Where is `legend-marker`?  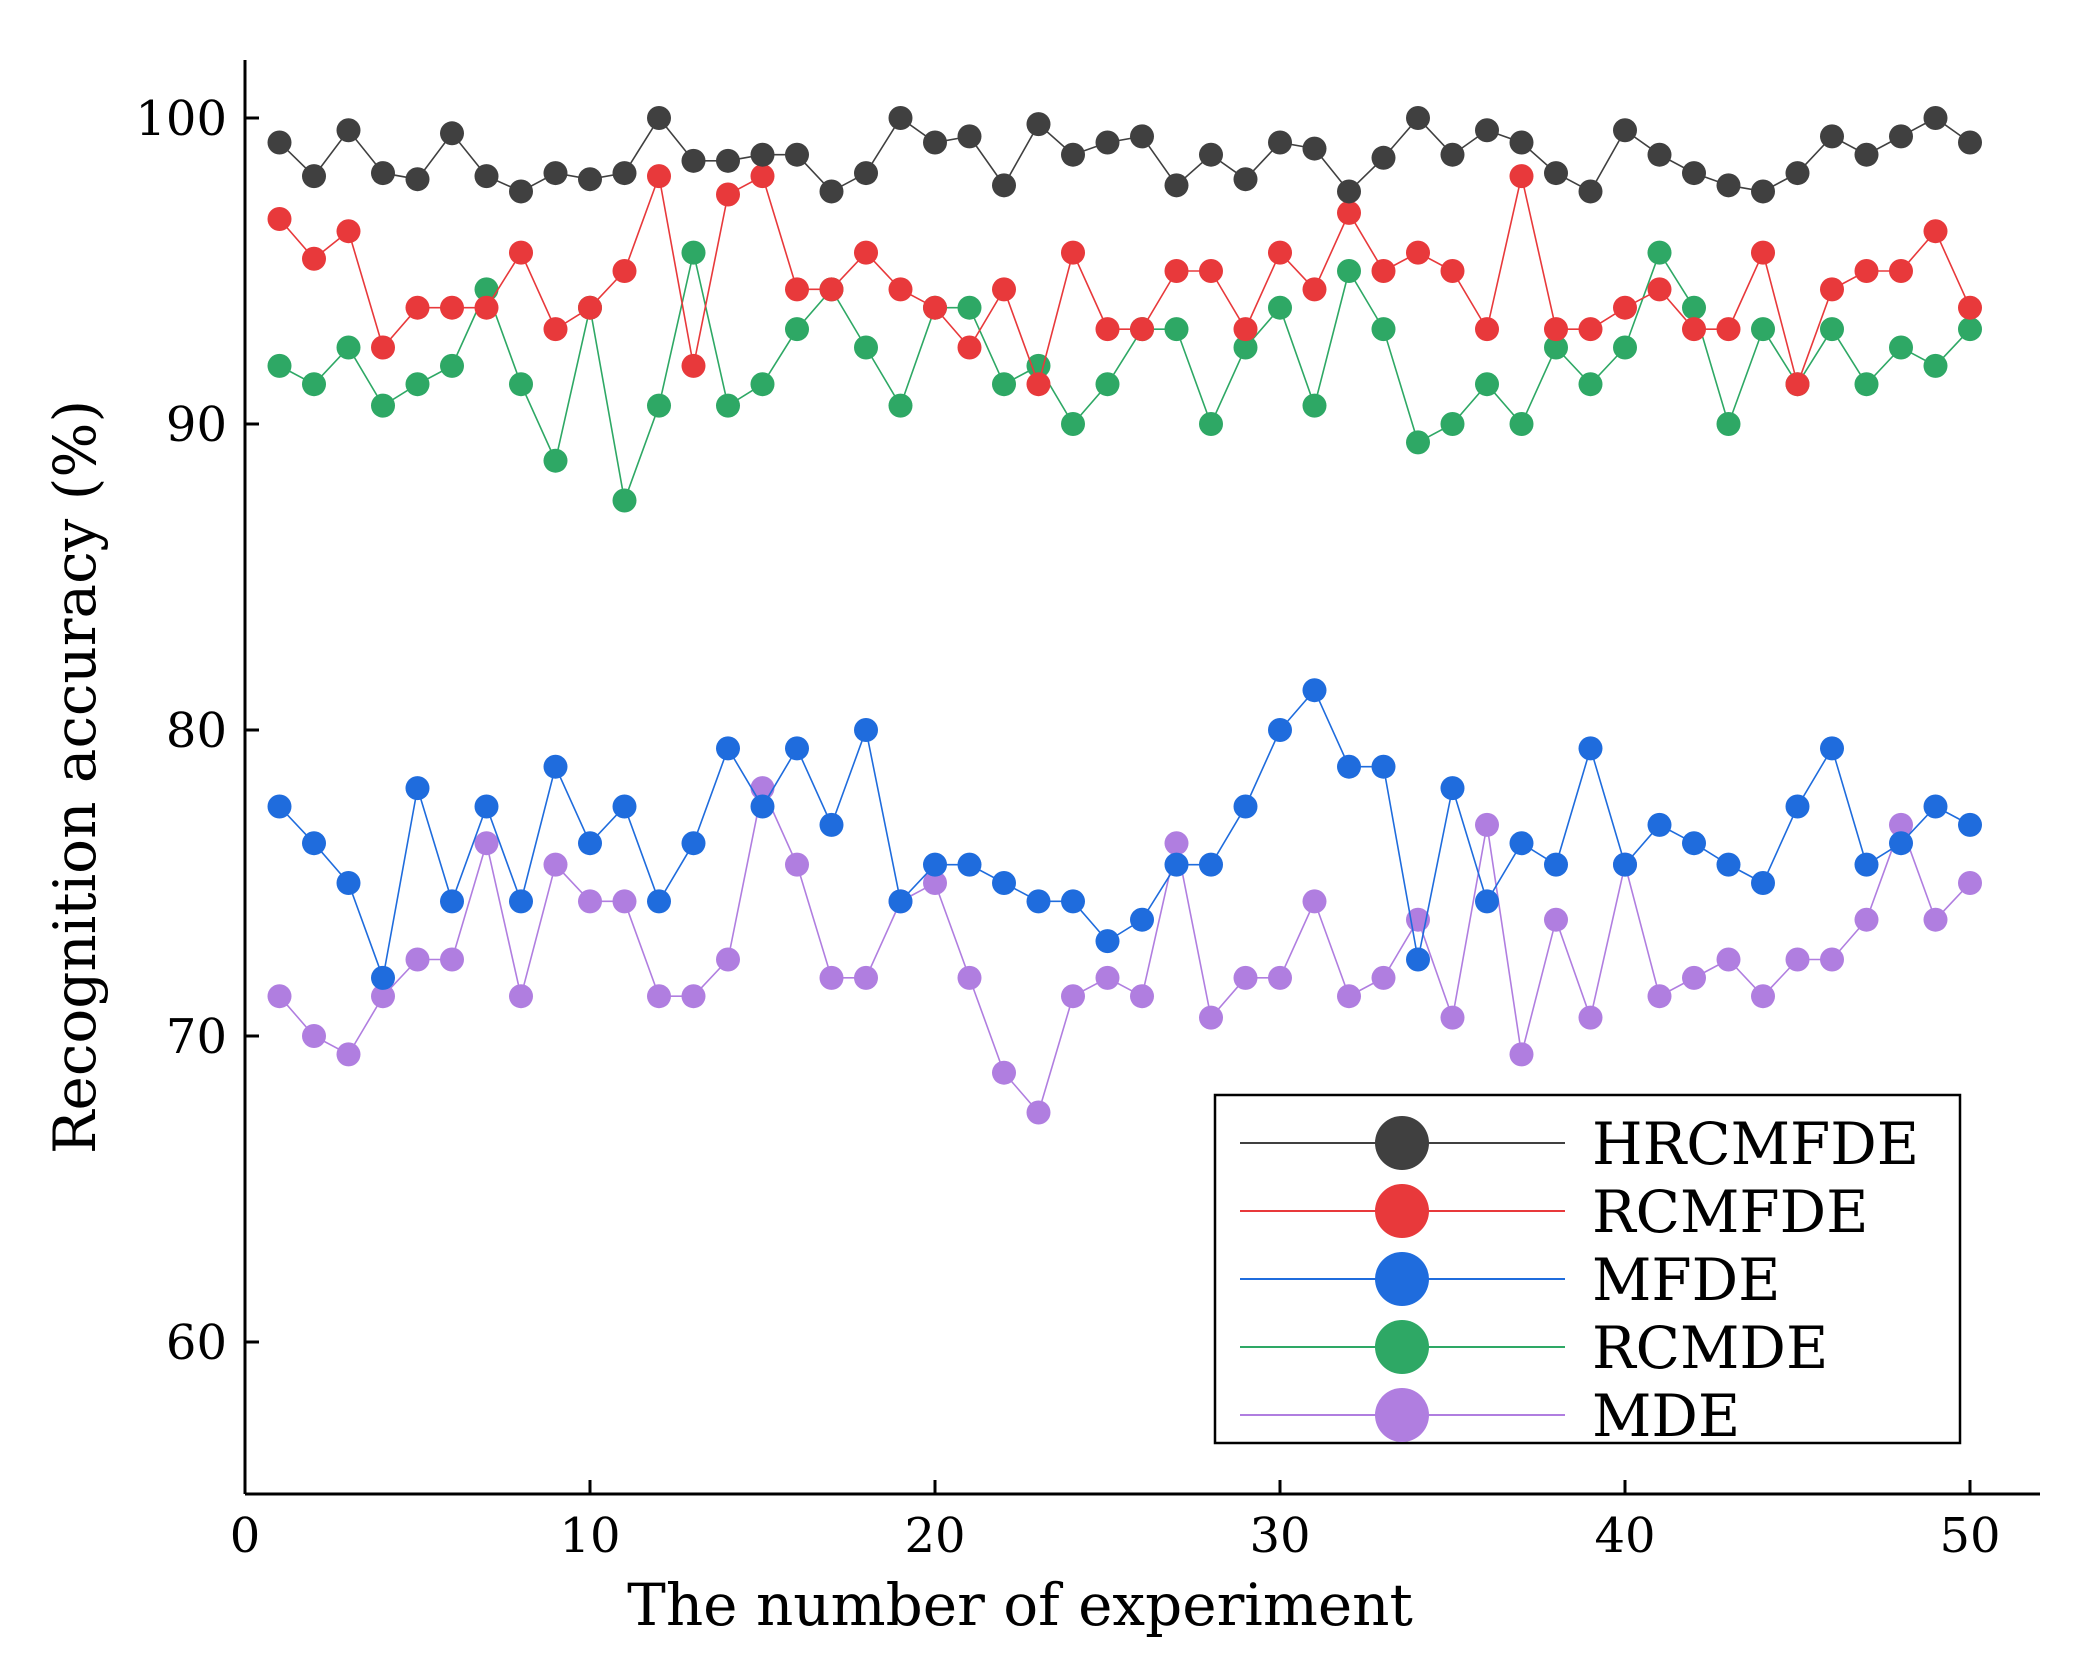 legend-marker is located at coordinates (1402, 1279).